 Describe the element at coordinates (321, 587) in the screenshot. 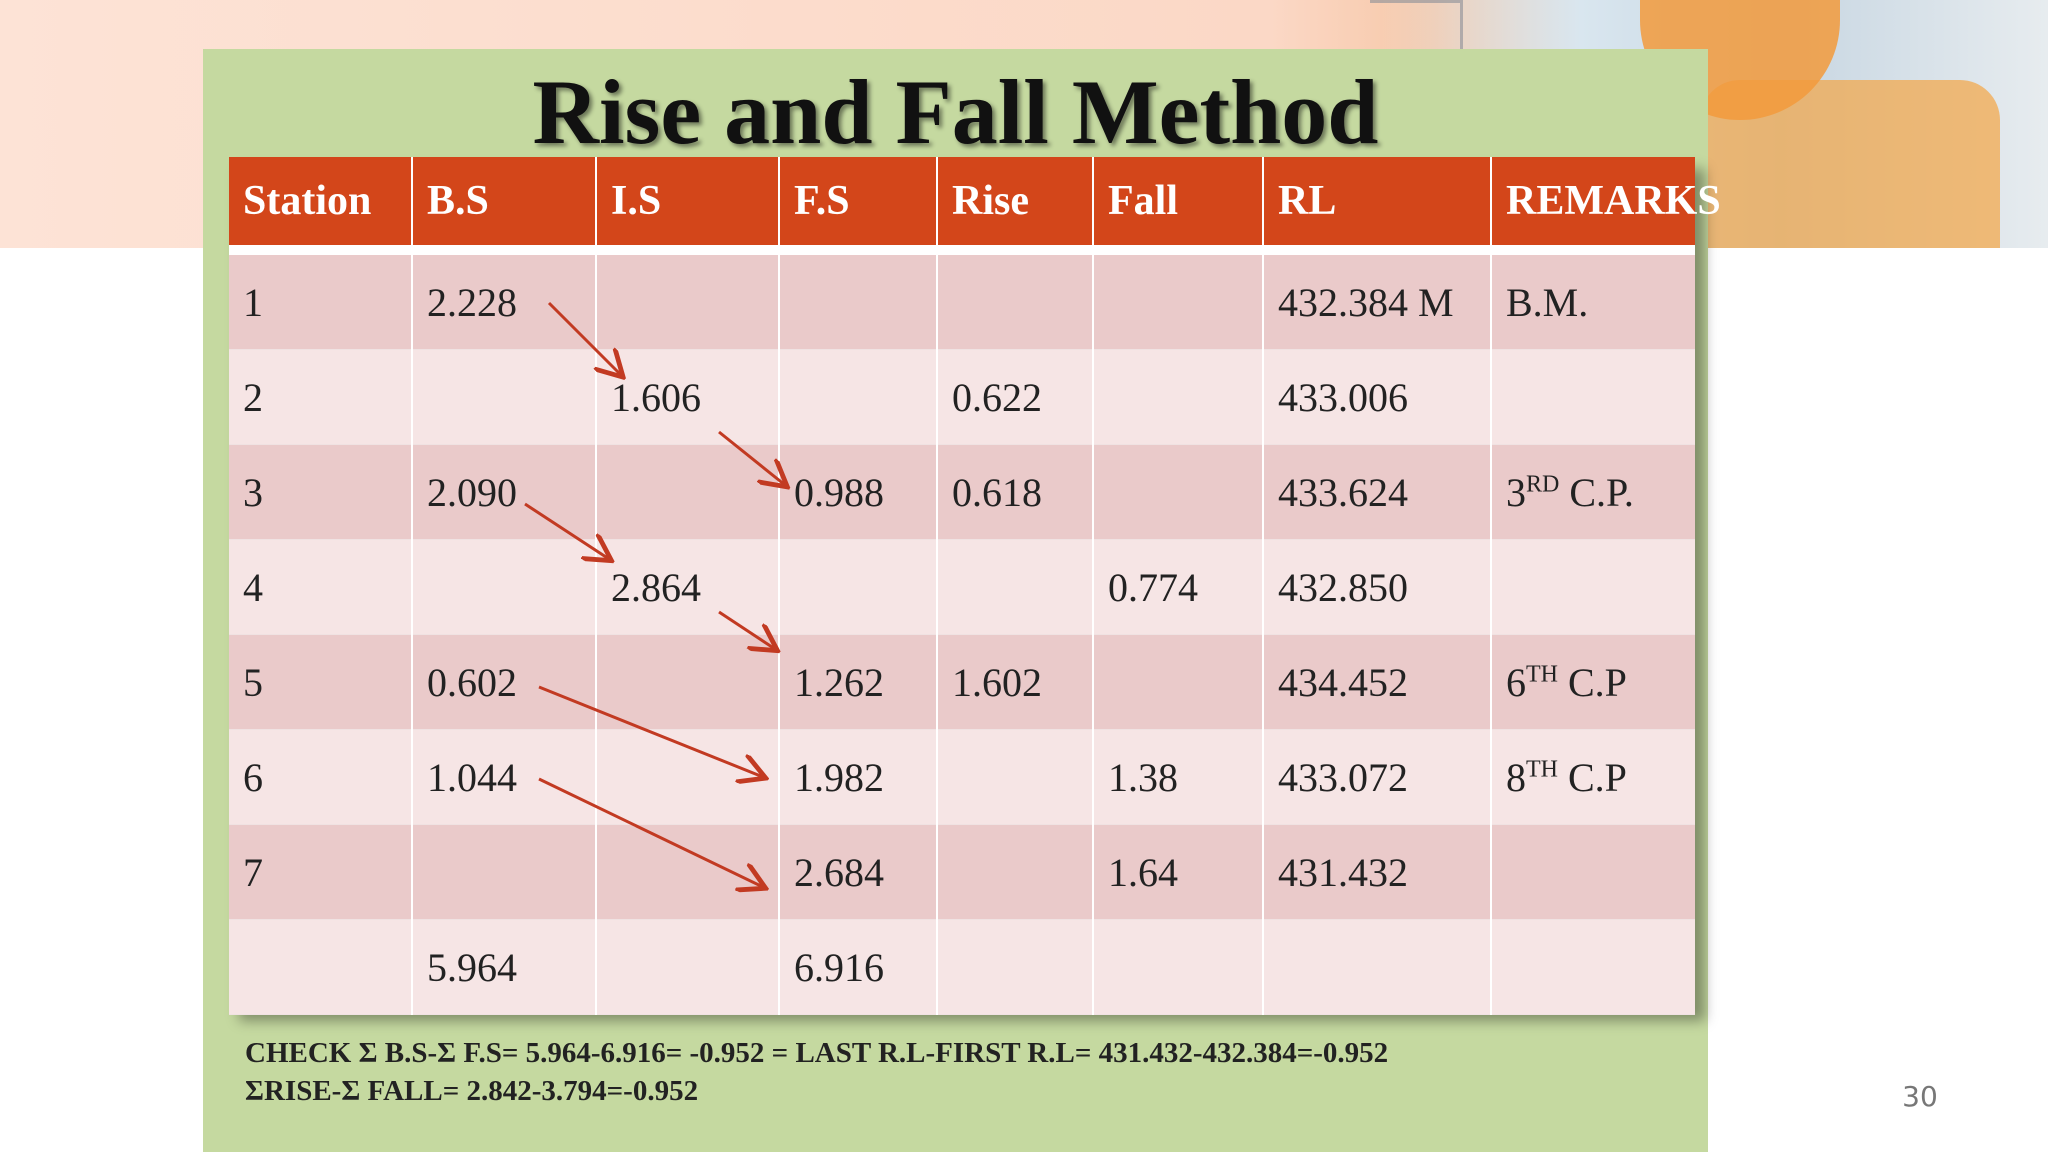

I see `cell-station: 4` at that location.